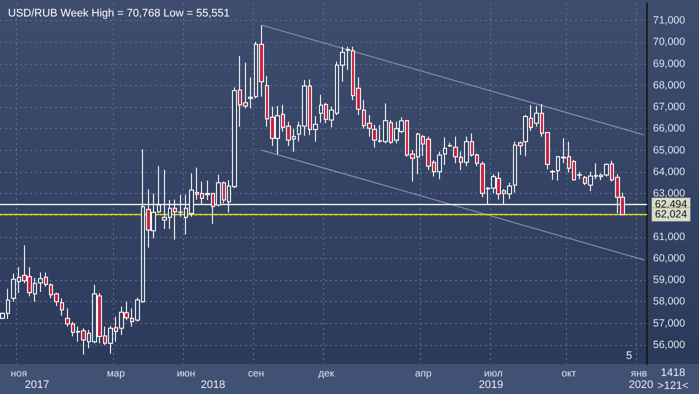 This screenshot has height=394, width=699. What do you see at coordinates (326, 374) in the screenshot?
I see `x-tick-label: дек` at bounding box center [326, 374].